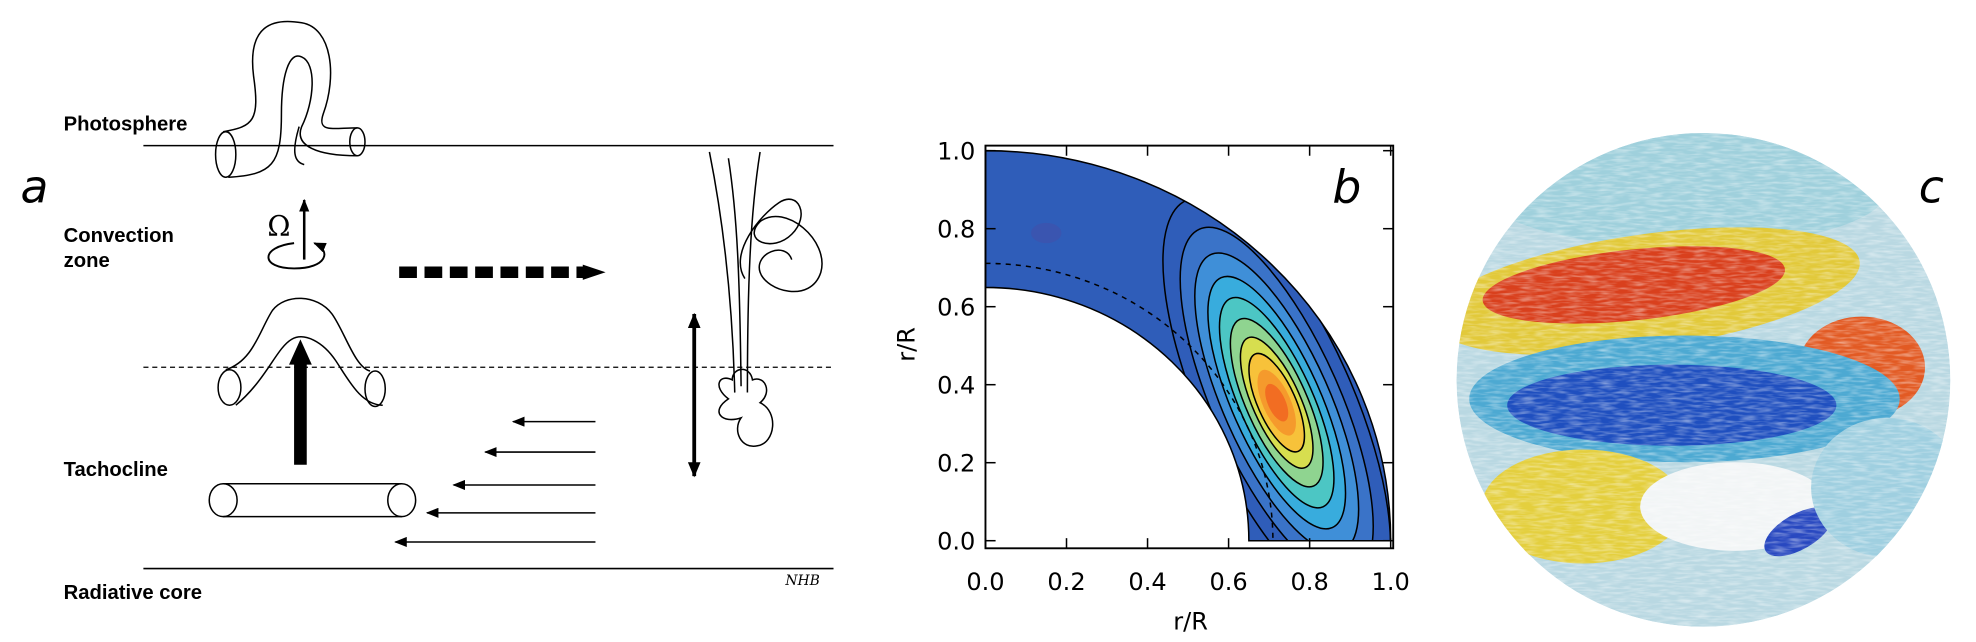  I want to click on contours, so click(1211, 369).